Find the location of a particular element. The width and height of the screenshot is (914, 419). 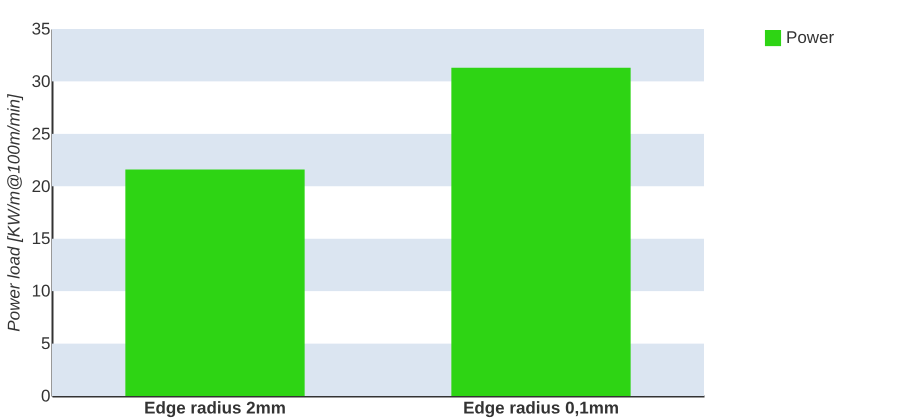

y-tick-label: 0 is located at coordinates (45, 396).